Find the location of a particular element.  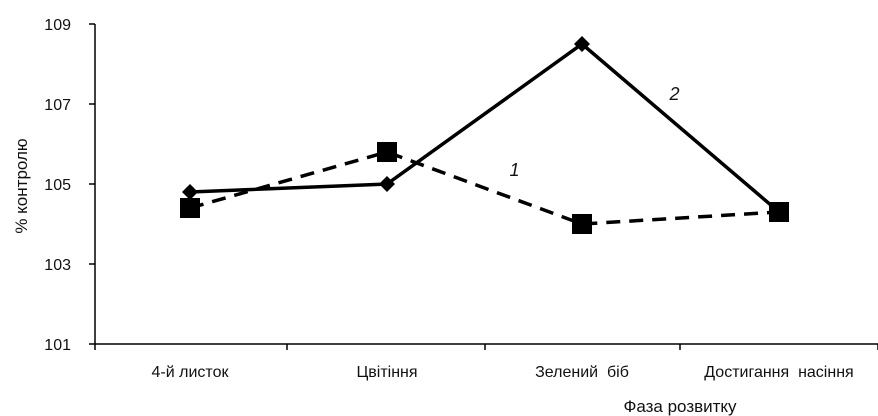

x-tick-label: Цвітіння is located at coordinates (386, 372).